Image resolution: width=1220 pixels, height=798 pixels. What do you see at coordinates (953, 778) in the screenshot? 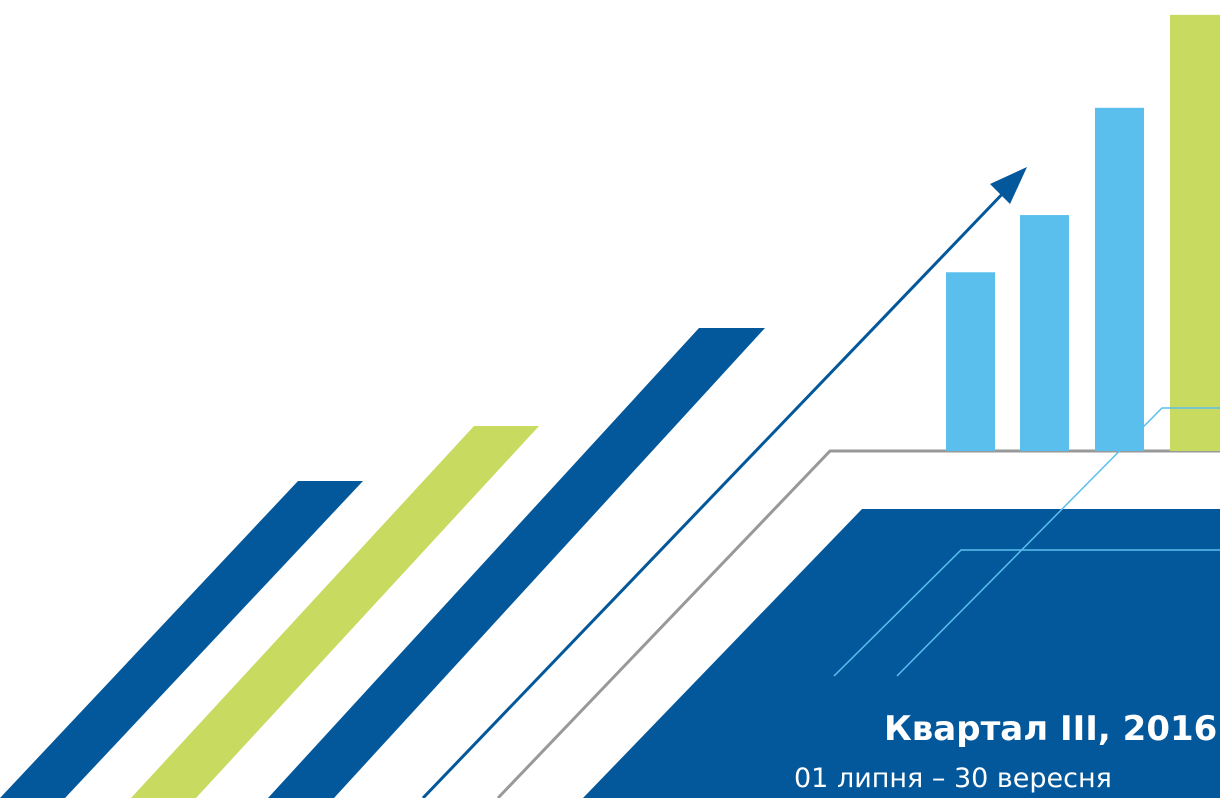
I see `period-dates: 01 липня – 30 вересня` at bounding box center [953, 778].